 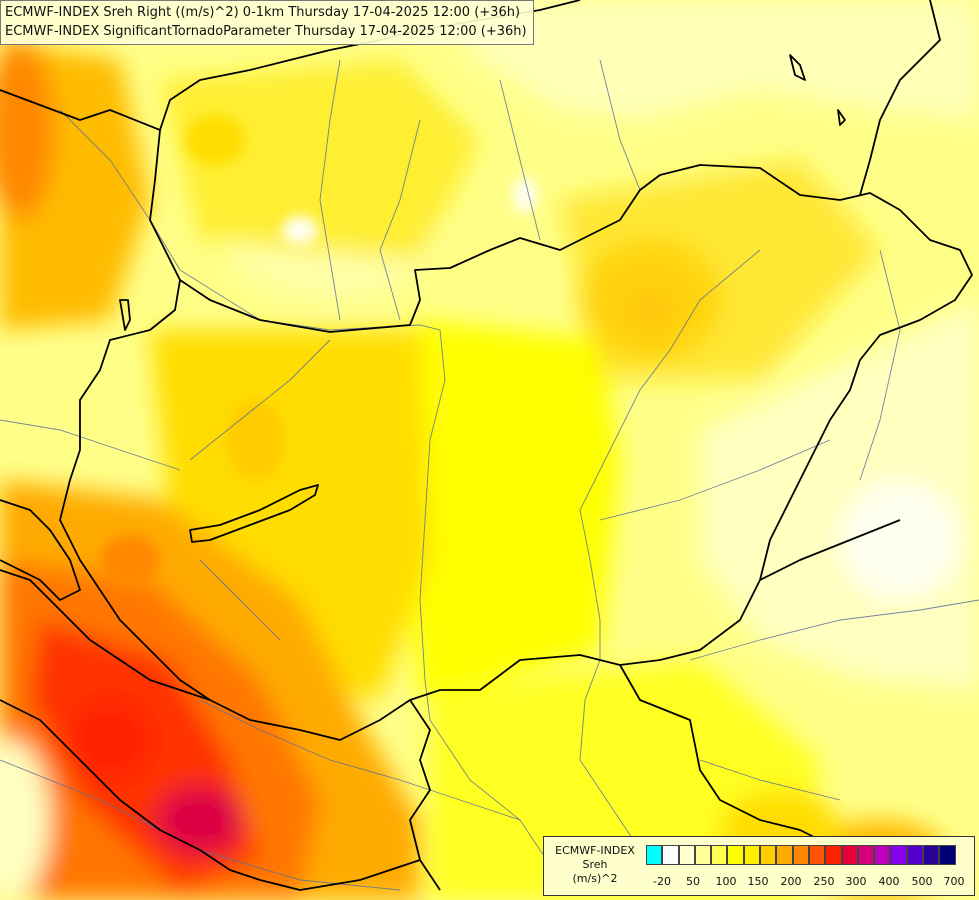 I want to click on border-lake-balaton, so click(x=254, y=513).